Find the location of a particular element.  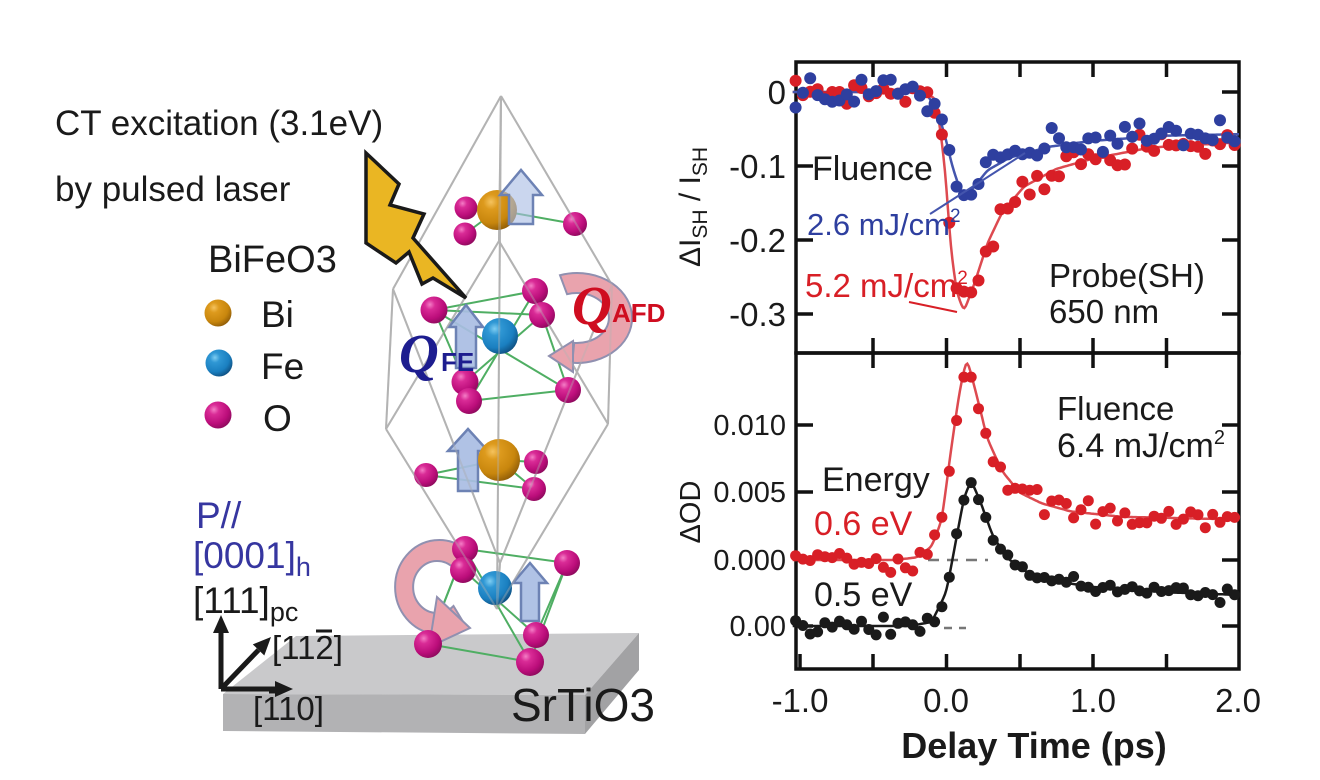

svg-text: ΔOD is located at coordinates (691, 512).